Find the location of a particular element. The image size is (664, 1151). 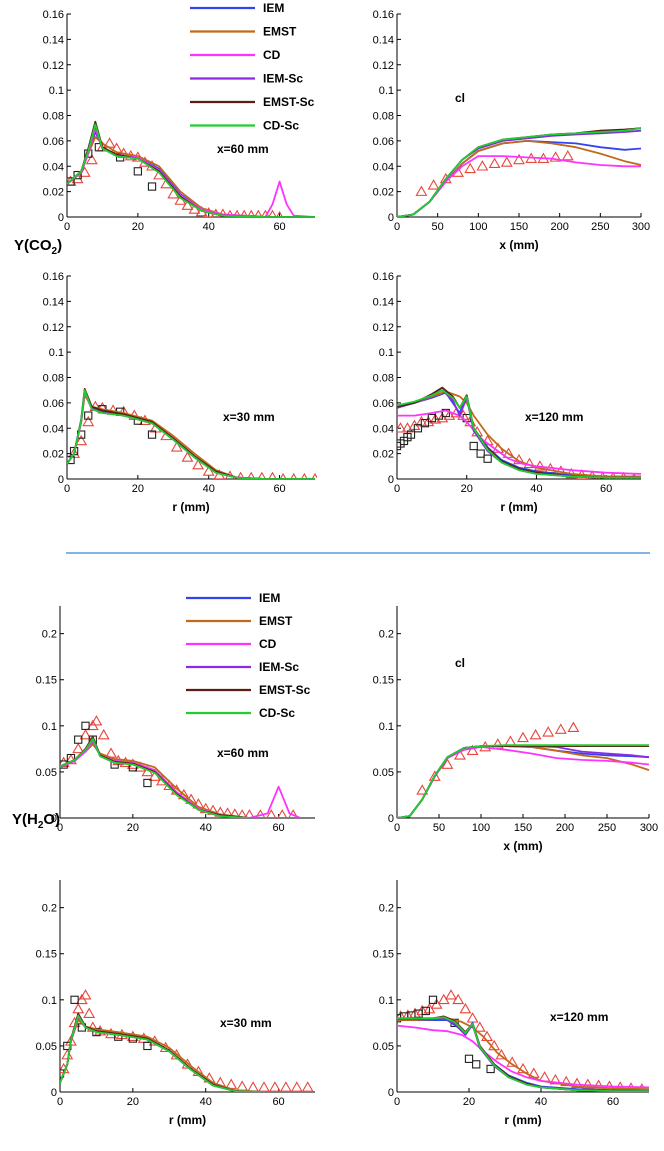

panel-label: x=30 mm is located at coordinates (246, 1023).